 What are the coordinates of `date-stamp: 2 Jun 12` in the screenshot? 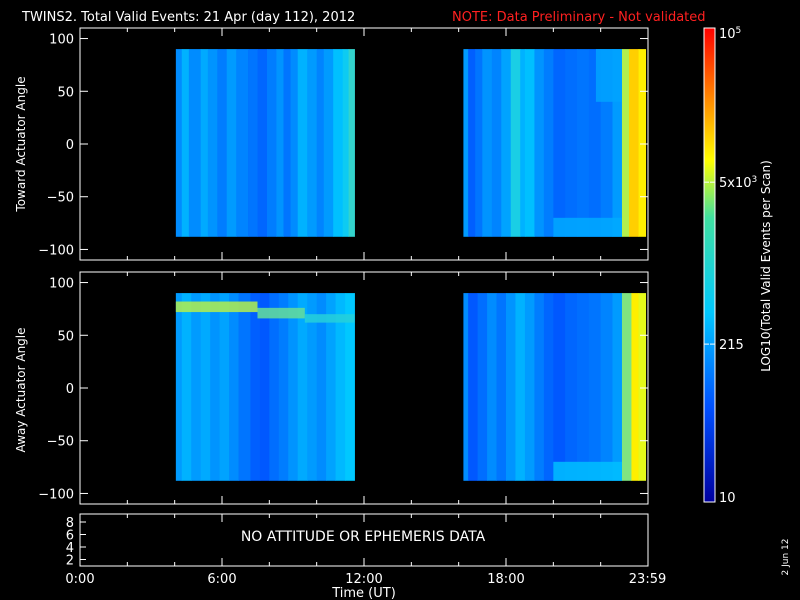 It's located at (786, 557).